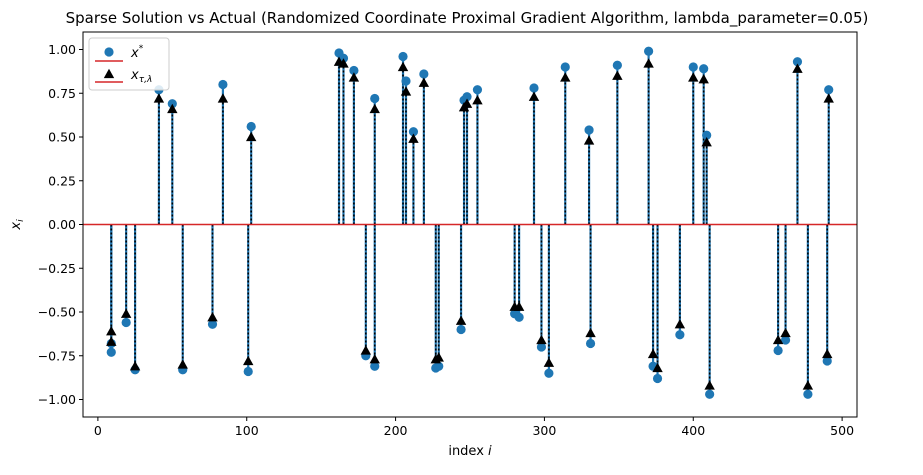 The width and height of the screenshot is (923, 475). What do you see at coordinates (57, 312) in the screenshot?
I see `y-tick-label: −0.50` at bounding box center [57, 312].